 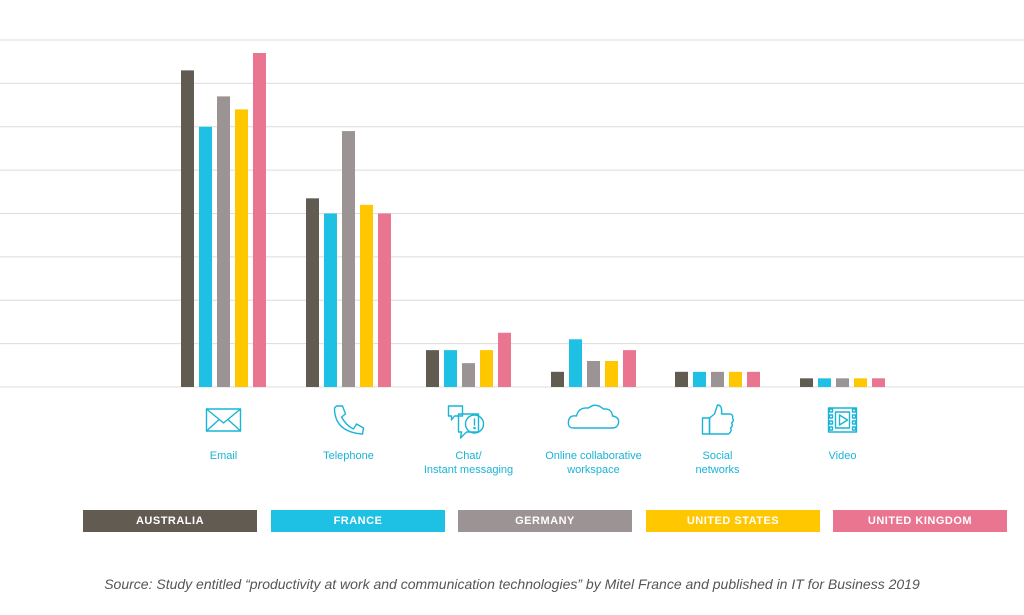 I want to click on envelope-icon, so click(x=223, y=420).